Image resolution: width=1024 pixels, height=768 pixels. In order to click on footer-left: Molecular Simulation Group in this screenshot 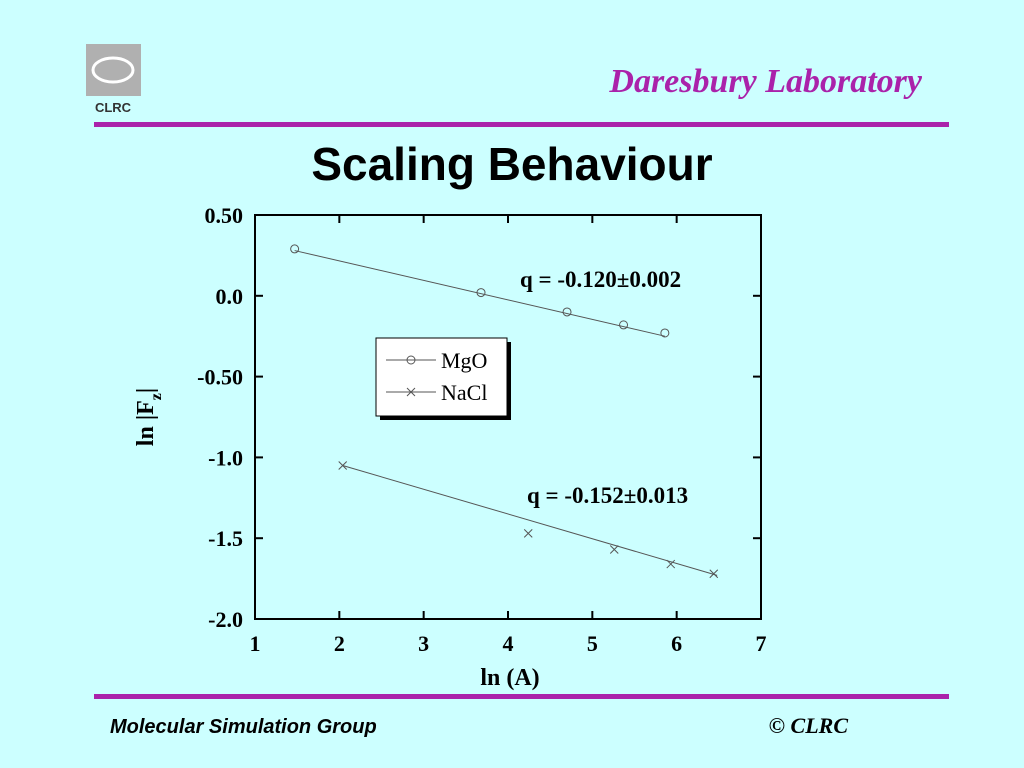, I will do `click(243, 727)`.